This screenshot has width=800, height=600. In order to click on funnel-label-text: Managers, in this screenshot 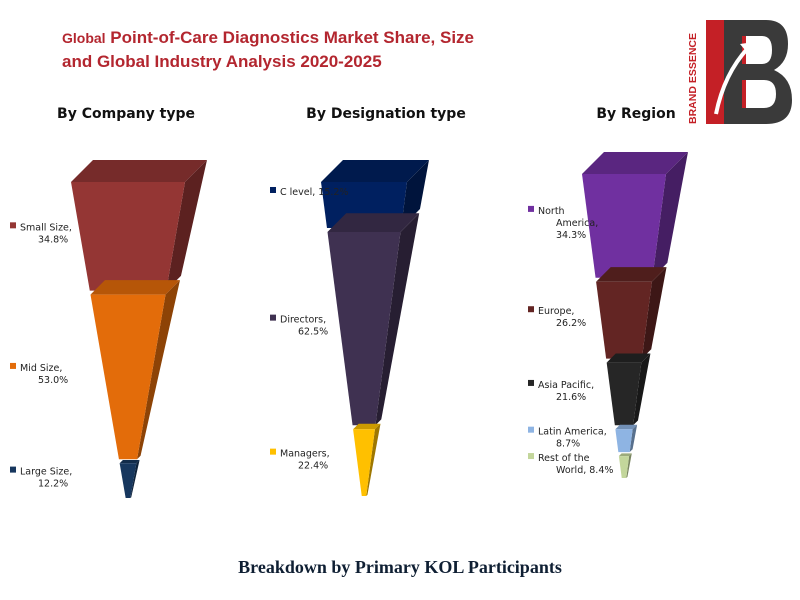, I will do `click(305, 454)`.